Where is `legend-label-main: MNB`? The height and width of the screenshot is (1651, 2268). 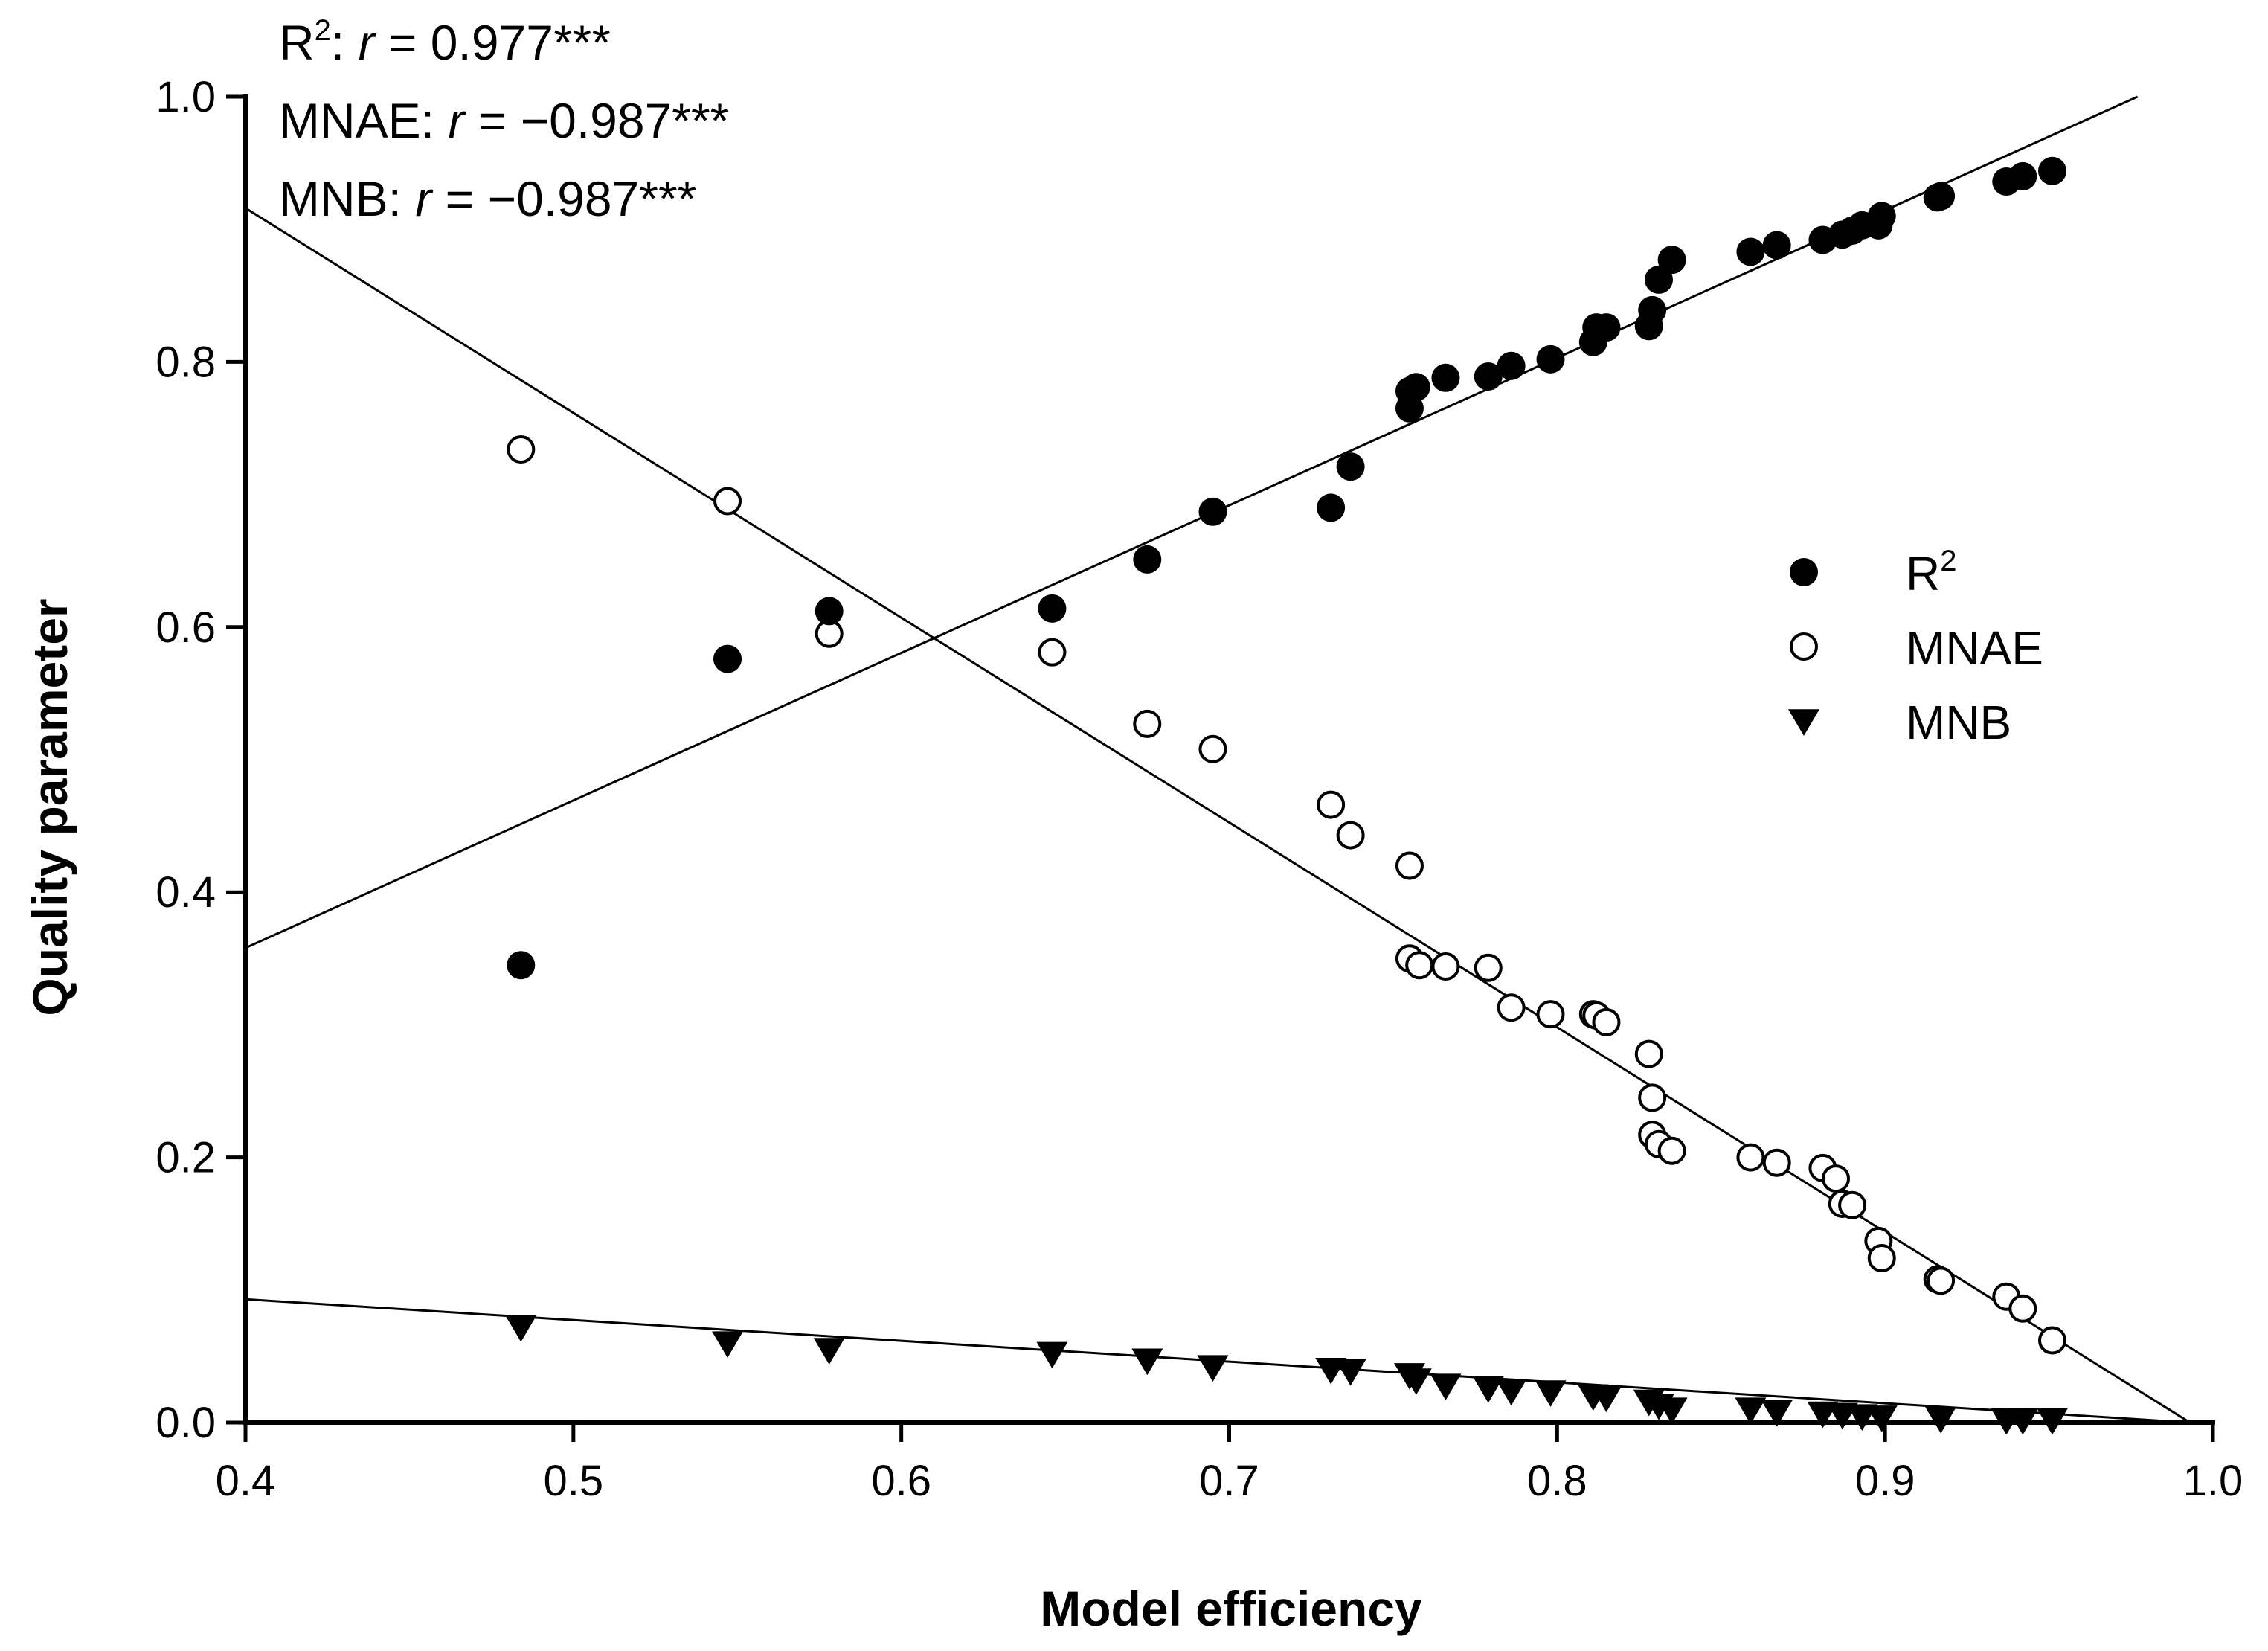 legend-label-main: MNB is located at coordinates (1958, 722).